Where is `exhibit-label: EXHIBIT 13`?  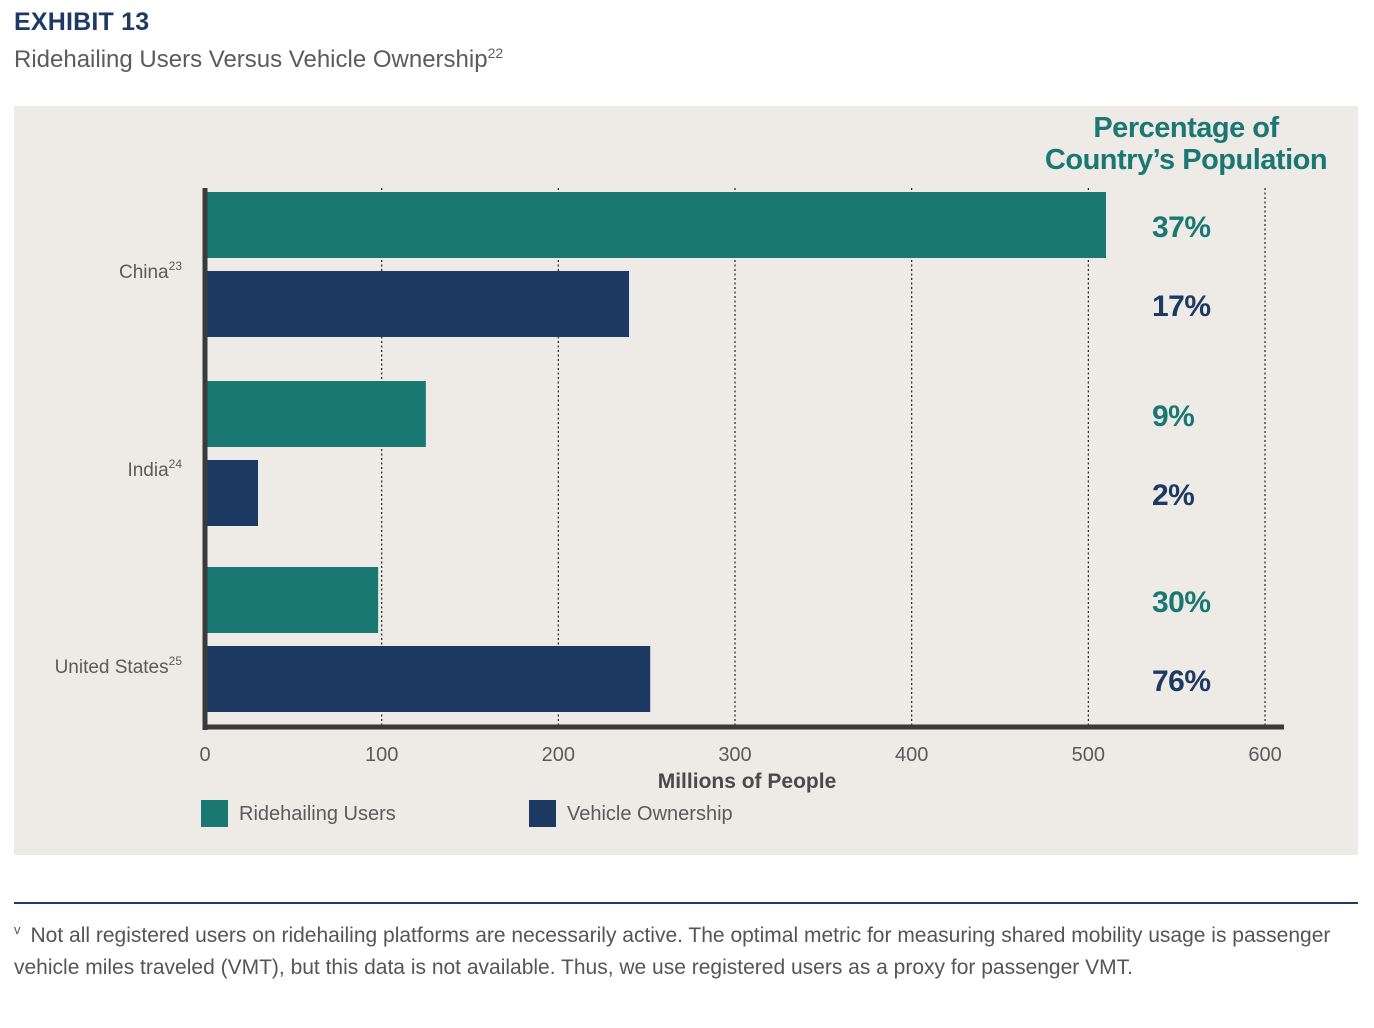
exhibit-label: EXHIBIT 13 is located at coordinates (82, 22).